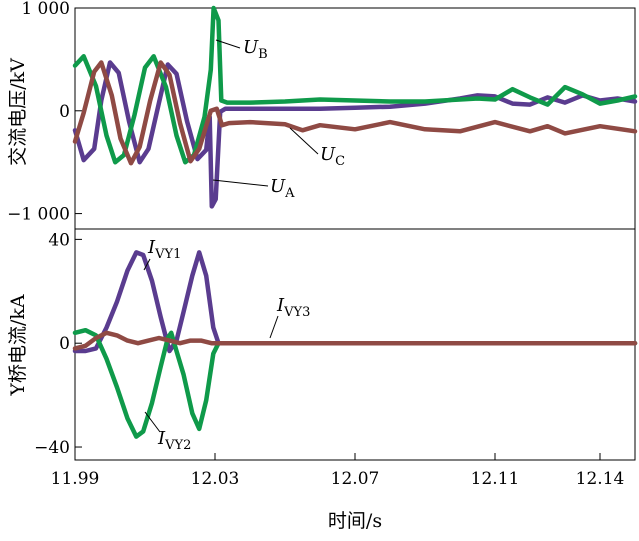 This screenshot has width=639, height=541. Describe the element at coordinates (44, 112) in the screenshot. I see `voltage-y-axis: 1 000 0 −1 000` at that location.